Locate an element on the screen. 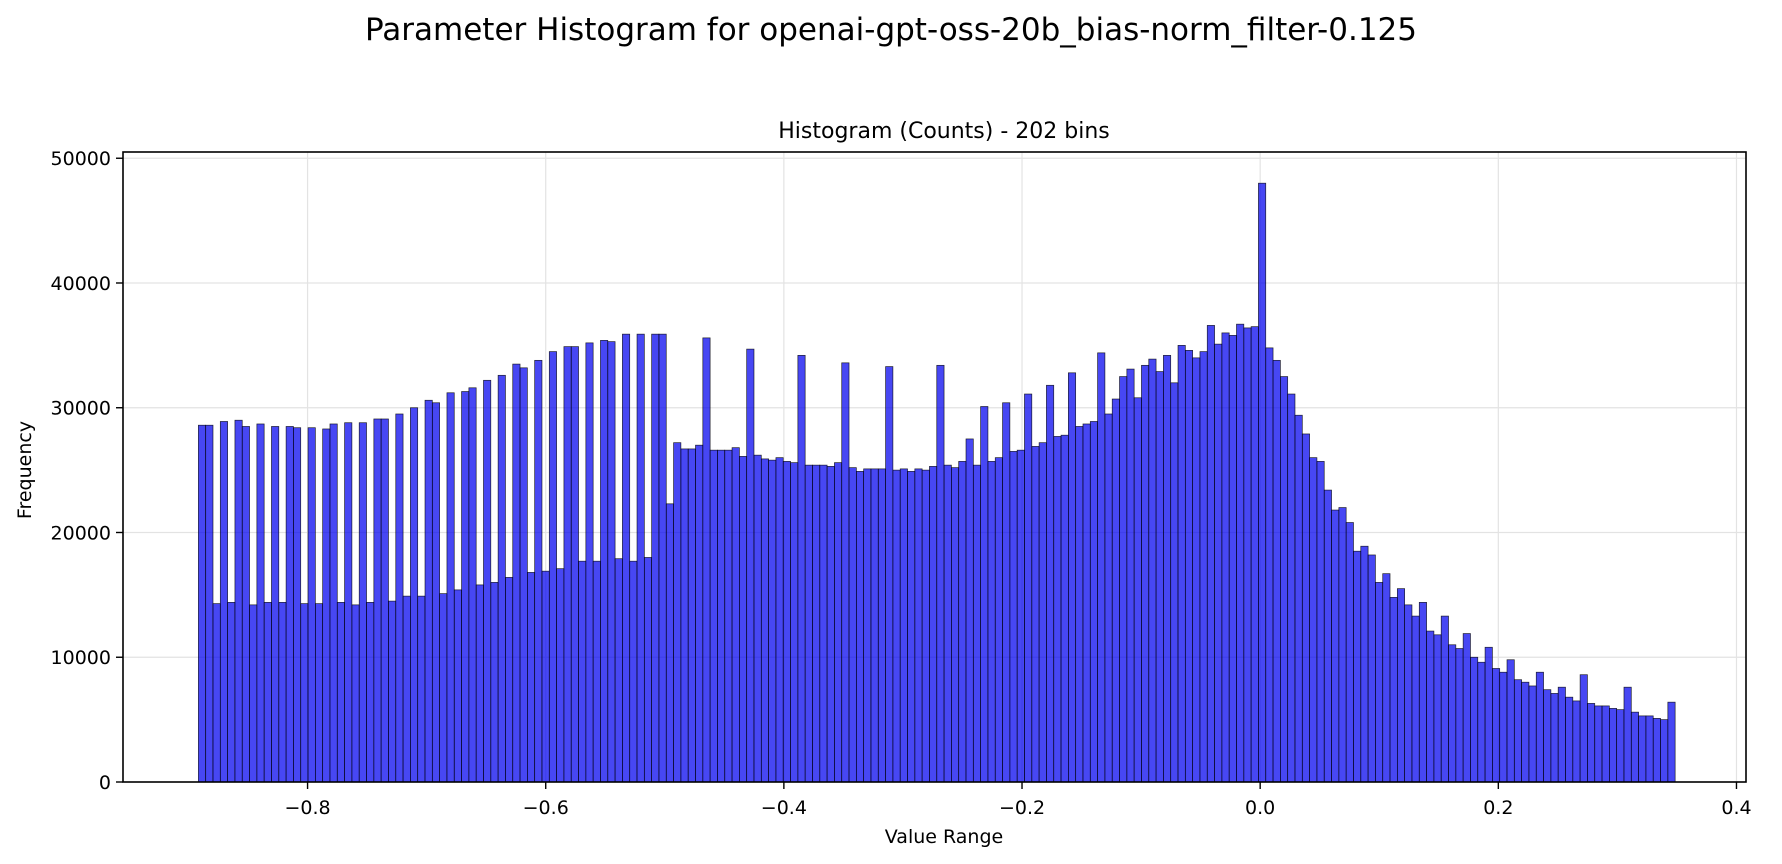 This screenshot has height=864, width=1782. x-tick-label: −0.4 is located at coordinates (784, 808).